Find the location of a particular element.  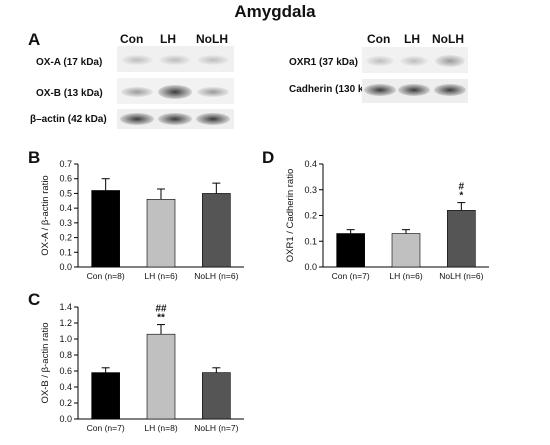

band-cadherin-lh is located at coordinates (414, 90).